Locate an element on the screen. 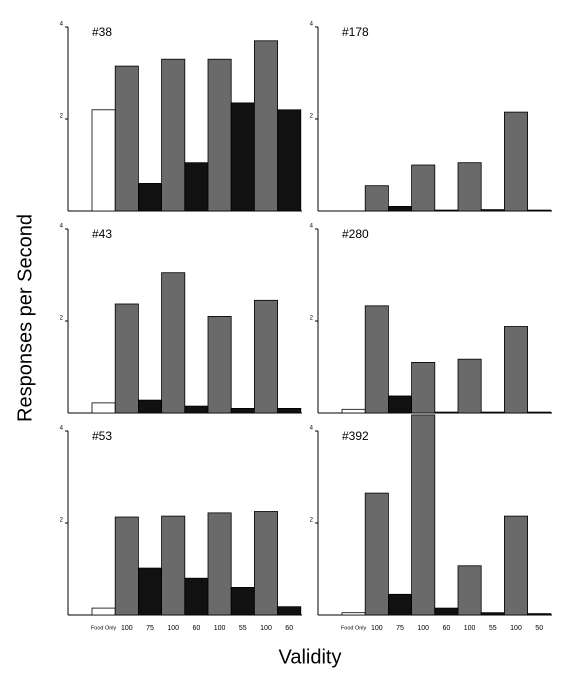 This screenshot has height=682, width=571. panel-title: #178 is located at coordinates (355, 32).